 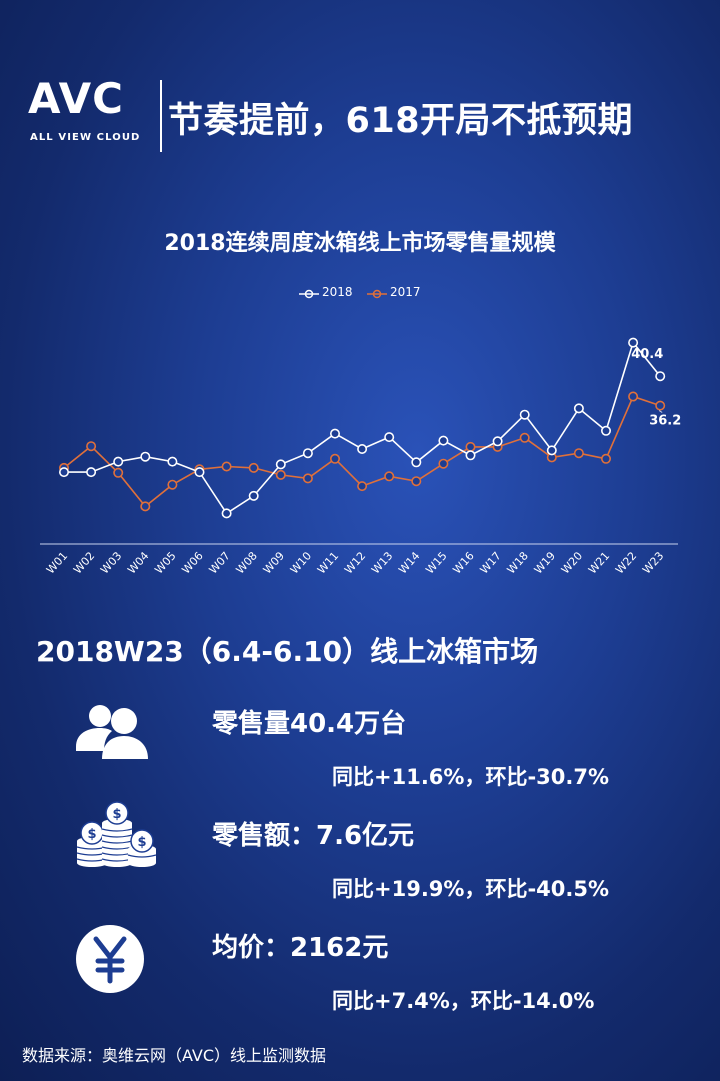 What do you see at coordinates (360, 80) in the screenshot?
I see `header: AVC ALL VIEW CLOUD 节奏提前，618开局不抵预期` at bounding box center [360, 80].